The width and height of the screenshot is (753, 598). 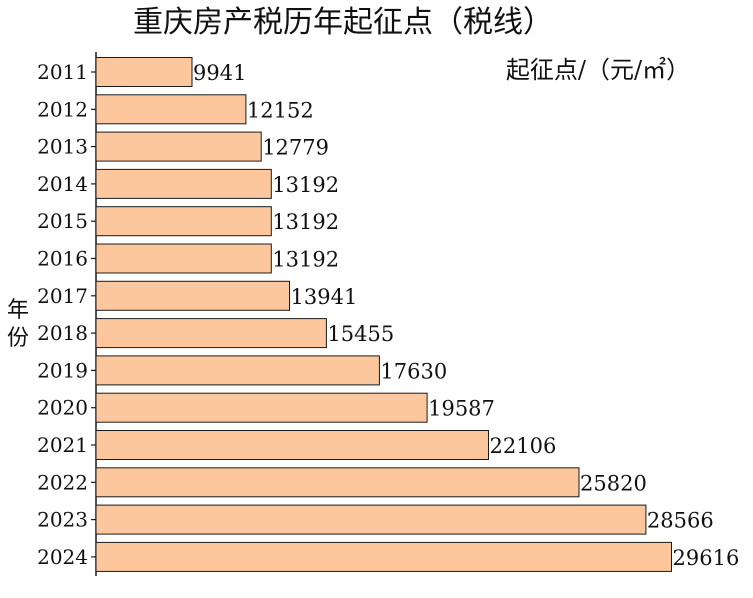 I want to click on value-label-2013: 12779, so click(x=295, y=148).